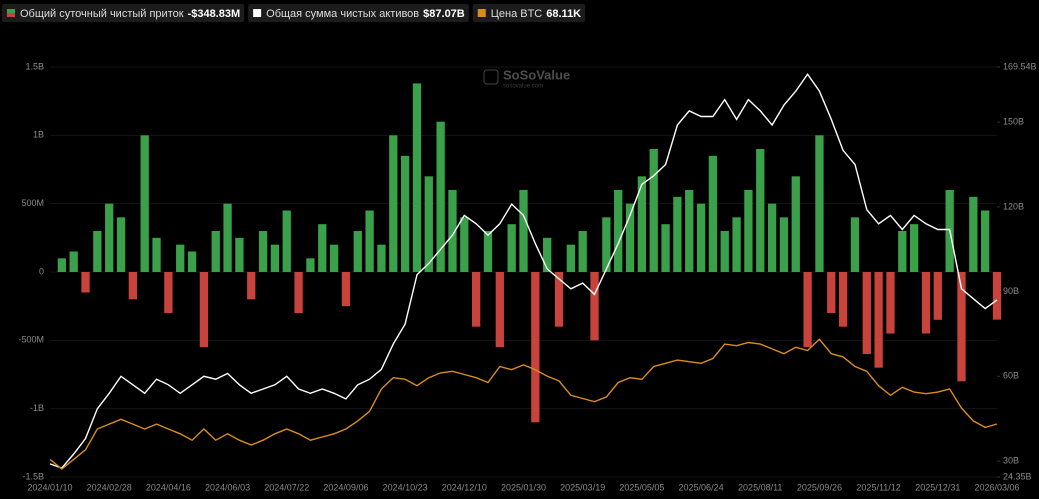 Image resolution: width=1039 pixels, height=499 pixels. Describe the element at coordinates (345, 487) in the screenshot. I see `x-tick-label: 2024/09/06` at that location.